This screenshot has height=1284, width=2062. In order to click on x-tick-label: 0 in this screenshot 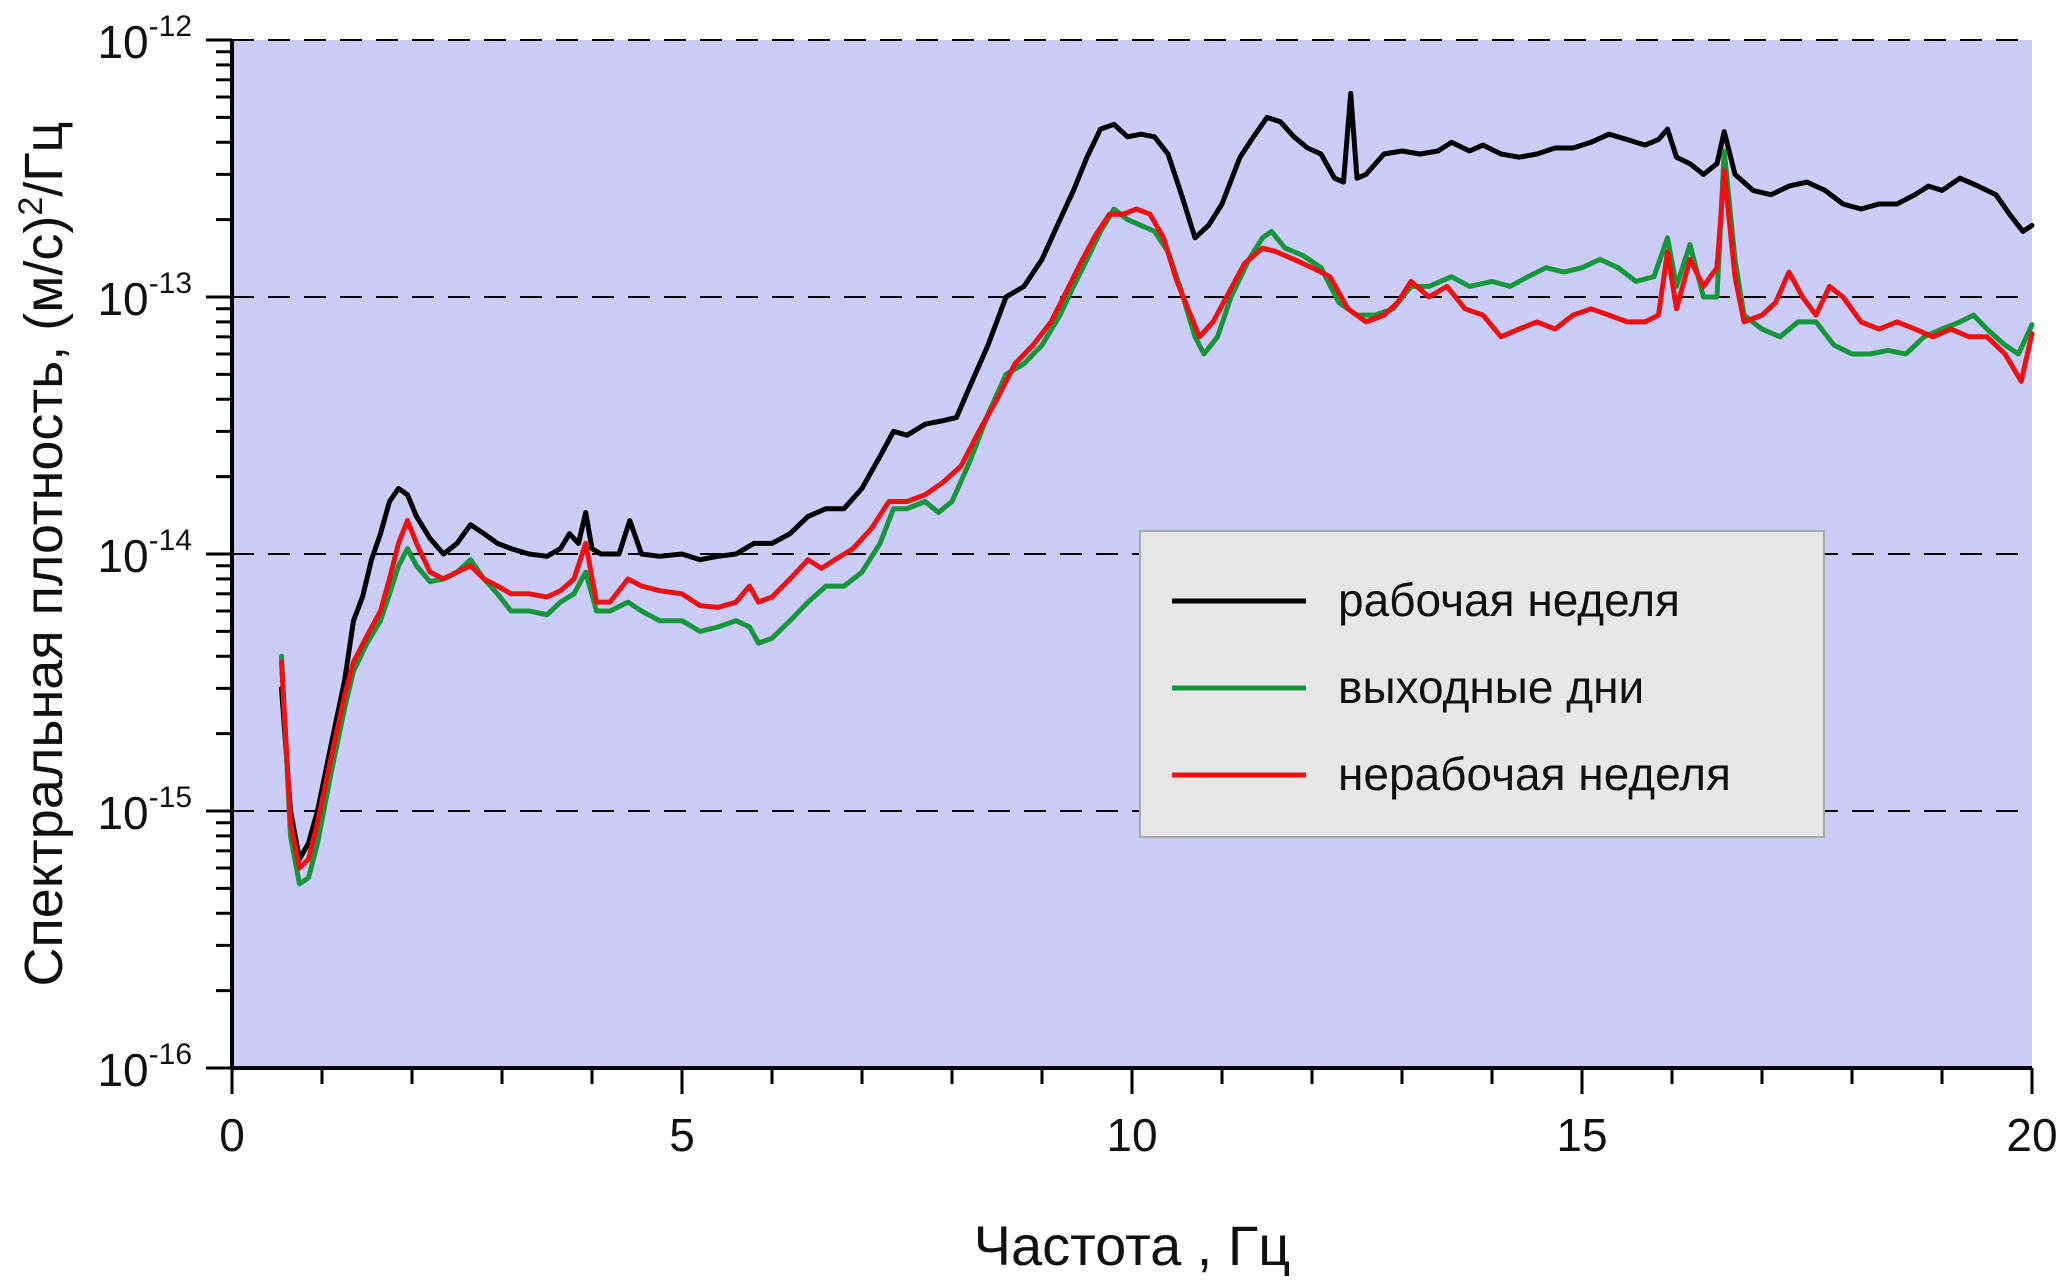, I will do `click(232, 1135)`.